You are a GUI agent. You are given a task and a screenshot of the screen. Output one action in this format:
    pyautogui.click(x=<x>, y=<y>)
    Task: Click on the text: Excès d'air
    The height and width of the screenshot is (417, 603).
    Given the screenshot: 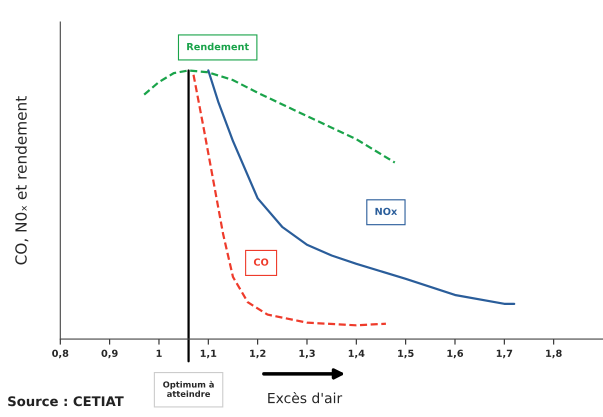 What is the action you would take?
    pyautogui.click(x=305, y=398)
    